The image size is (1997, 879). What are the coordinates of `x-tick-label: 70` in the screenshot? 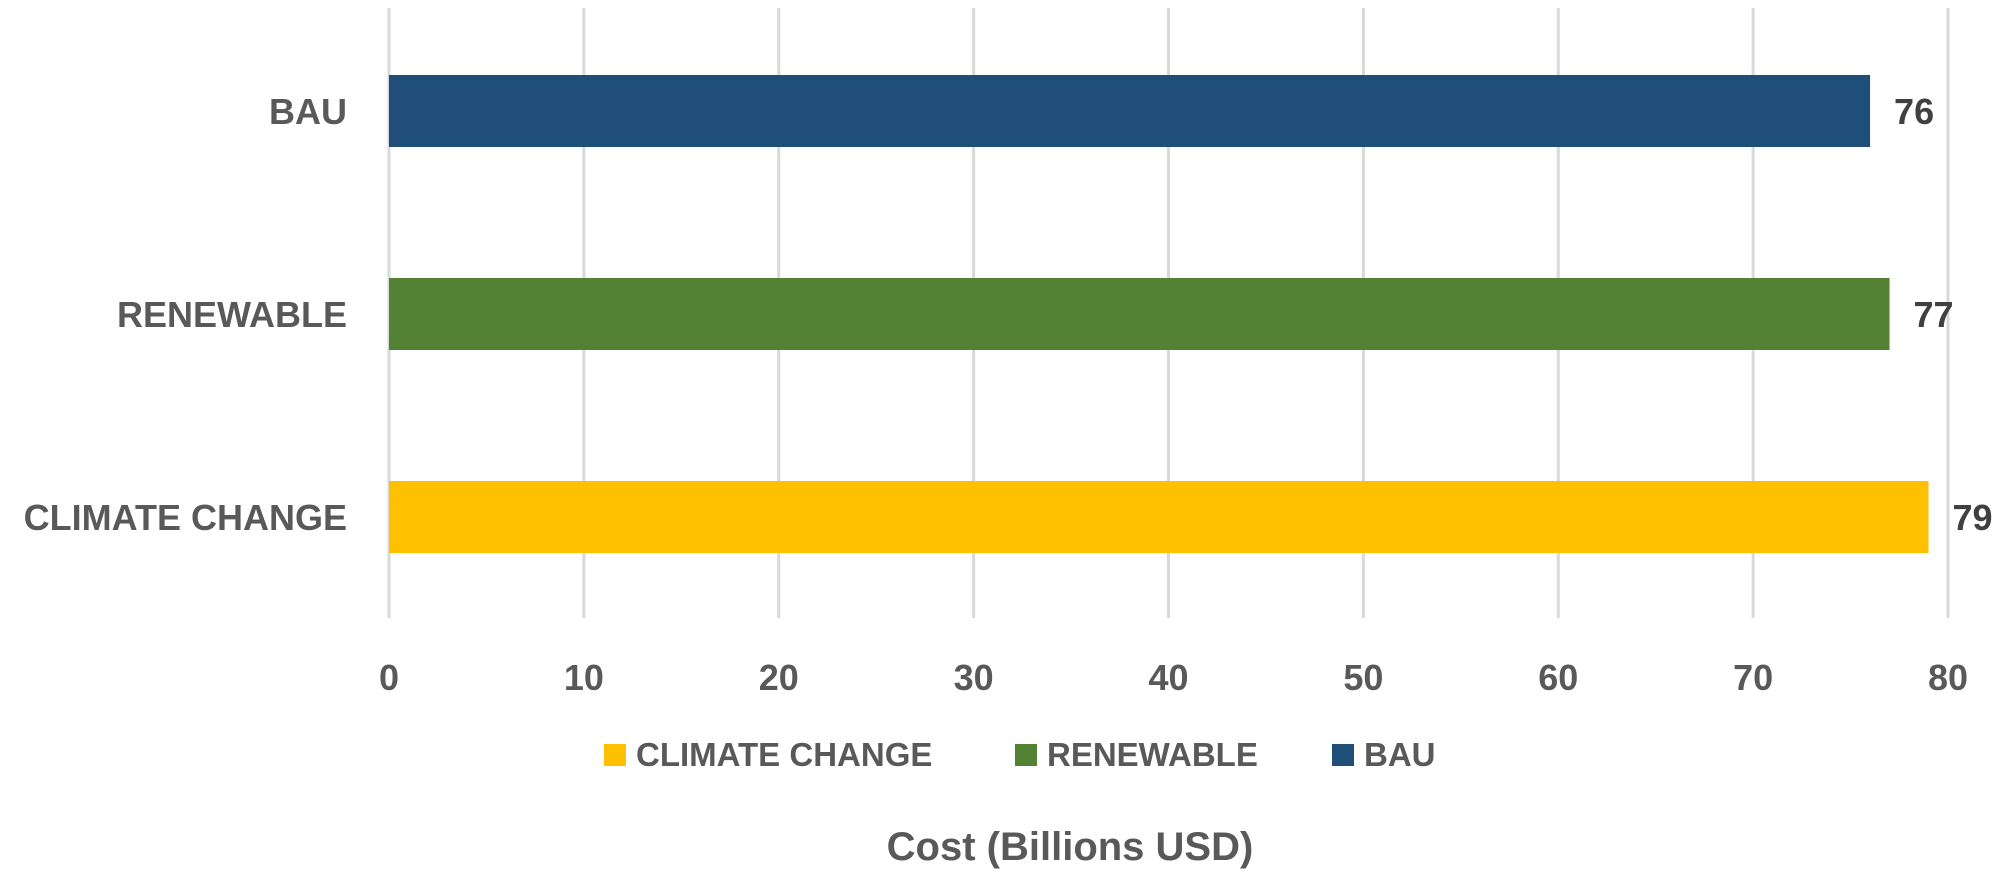 It's located at (1753, 677).